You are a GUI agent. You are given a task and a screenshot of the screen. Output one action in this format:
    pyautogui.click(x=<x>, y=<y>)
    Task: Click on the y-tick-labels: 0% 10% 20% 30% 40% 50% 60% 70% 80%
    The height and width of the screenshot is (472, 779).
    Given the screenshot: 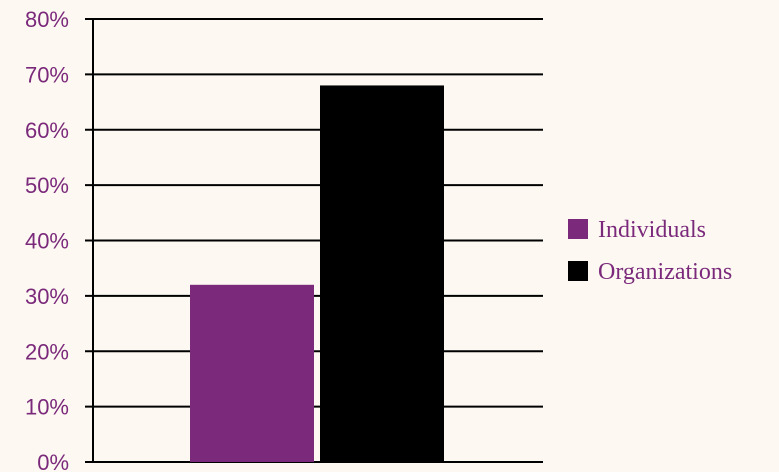 What is the action you would take?
    pyautogui.click(x=47, y=239)
    